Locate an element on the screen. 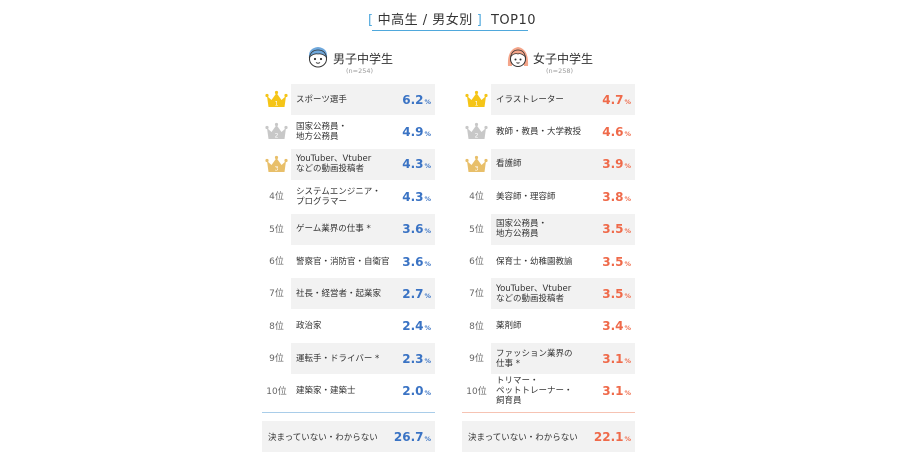 Image resolution: width=900 pixels, height=473 pixels. row-cell: 運転手・ドライバー * 2.3% is located at coordinates (363, 359).